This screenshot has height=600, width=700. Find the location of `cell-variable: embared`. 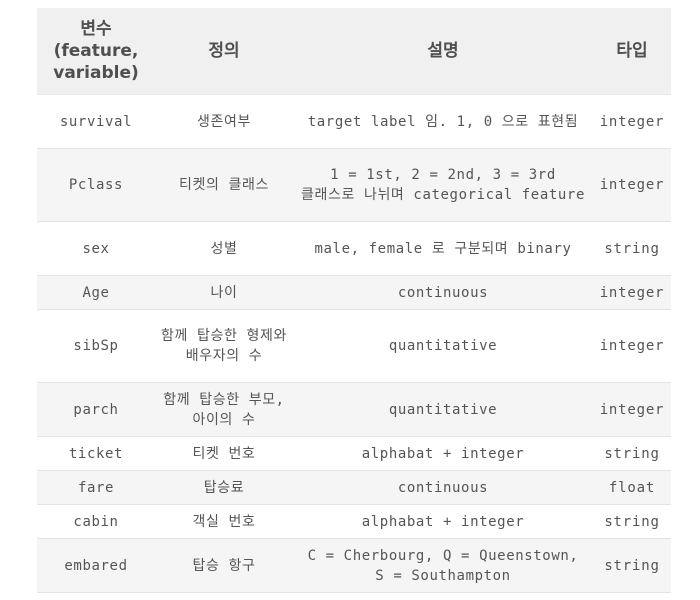

cell-variable: embared is located at coordinates (96, 565).